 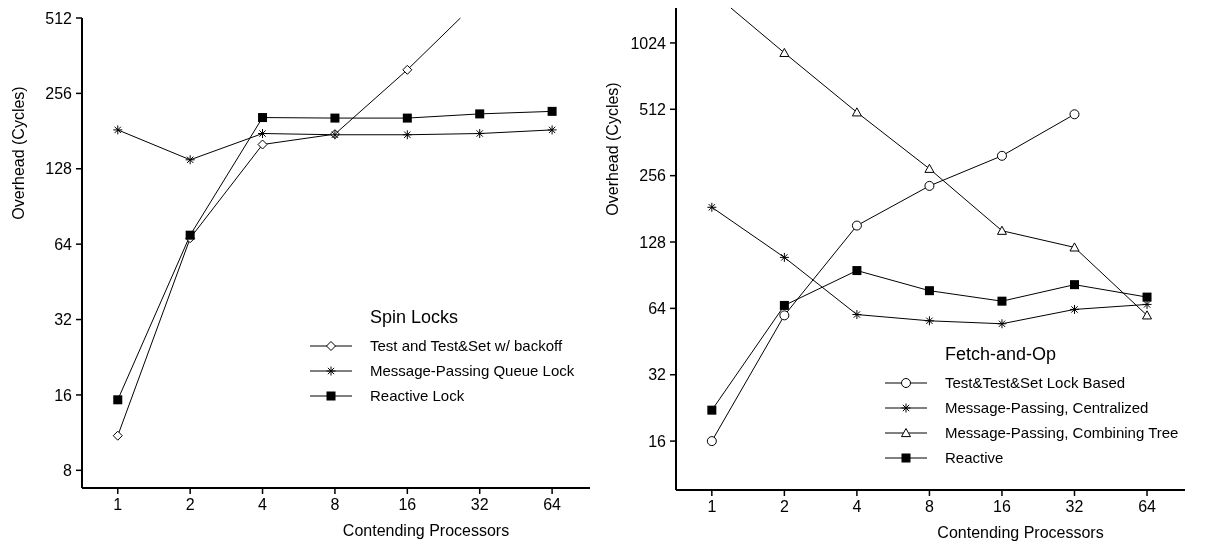 I want to click on y-tick-label: 8, so click(x=68, y=470).